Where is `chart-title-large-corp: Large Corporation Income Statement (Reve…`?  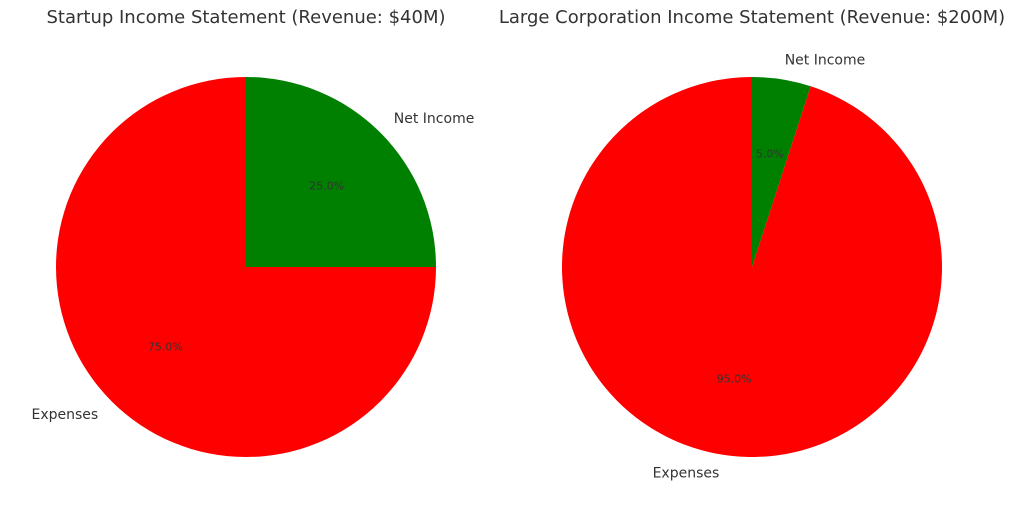
chart-title-large-corp: Large Corporation Income Statement (Reve… is located at coordinates (752, 17).